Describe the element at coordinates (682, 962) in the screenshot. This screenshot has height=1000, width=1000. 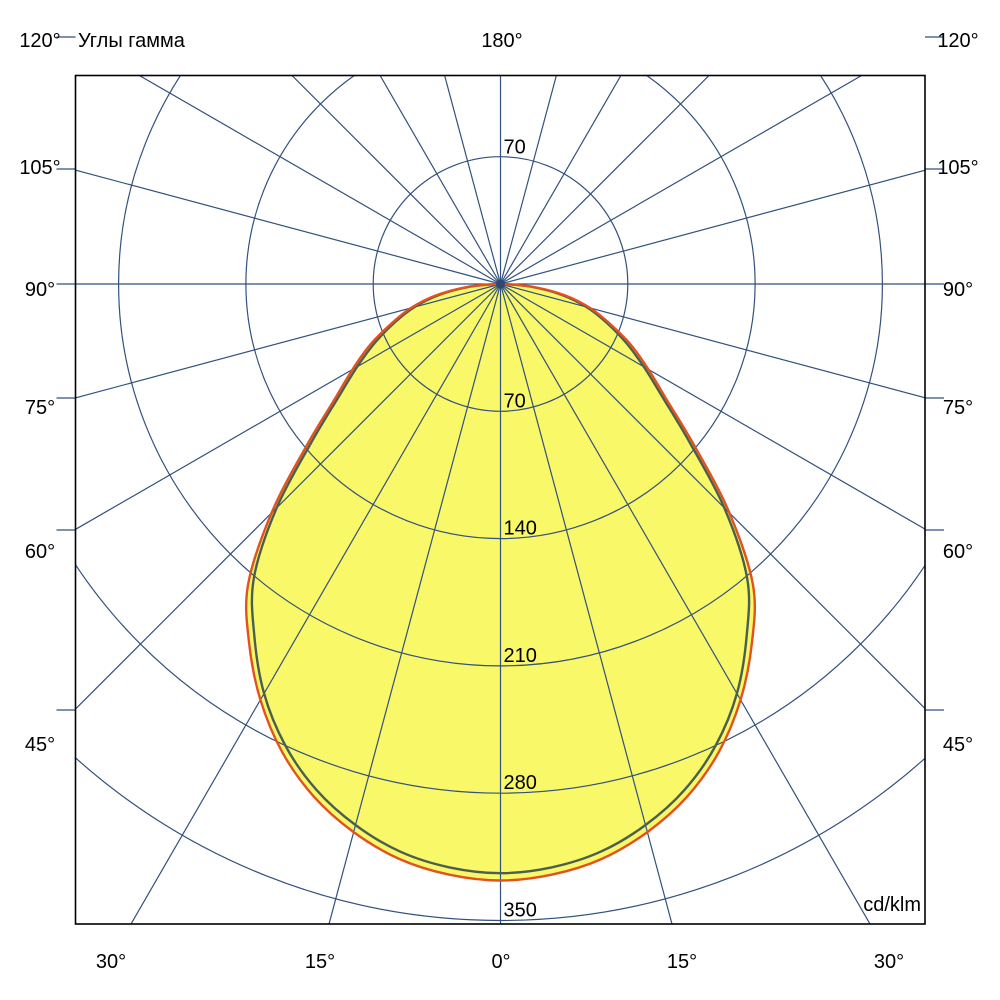
I see `gamma-label-bottom-15r: 15°` at that location.